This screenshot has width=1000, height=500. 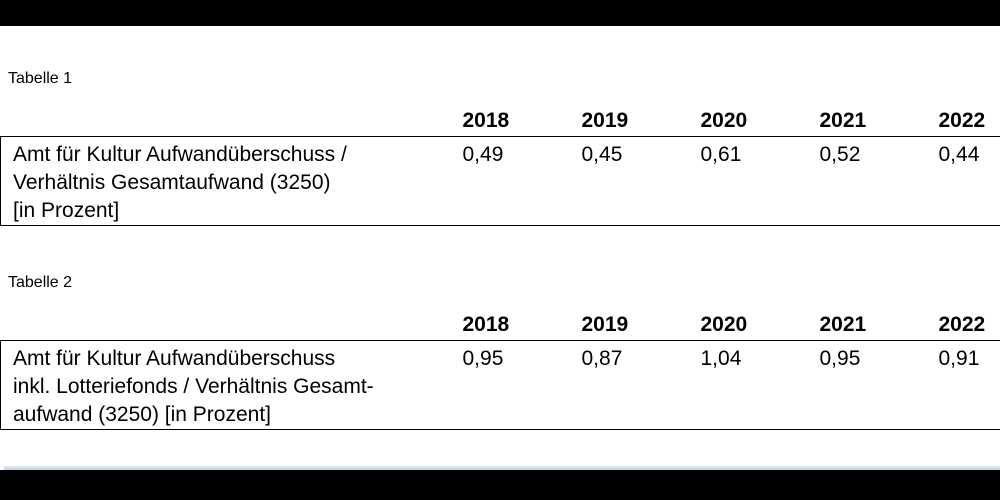 I want to click on value-cell: 0,91, so click(x=969, y=385).